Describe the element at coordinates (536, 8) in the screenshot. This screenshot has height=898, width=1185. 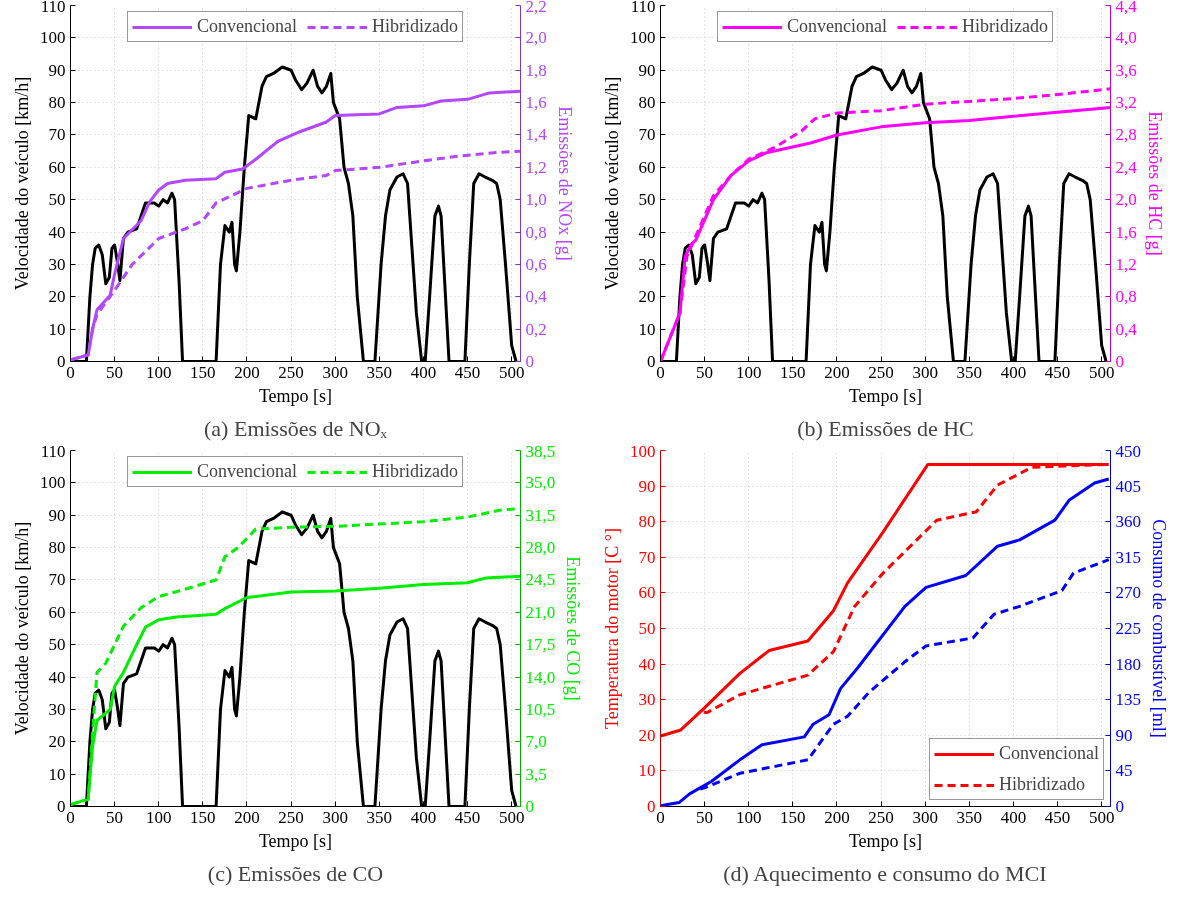
I see `y2-tick-label: 2,2` at that location.